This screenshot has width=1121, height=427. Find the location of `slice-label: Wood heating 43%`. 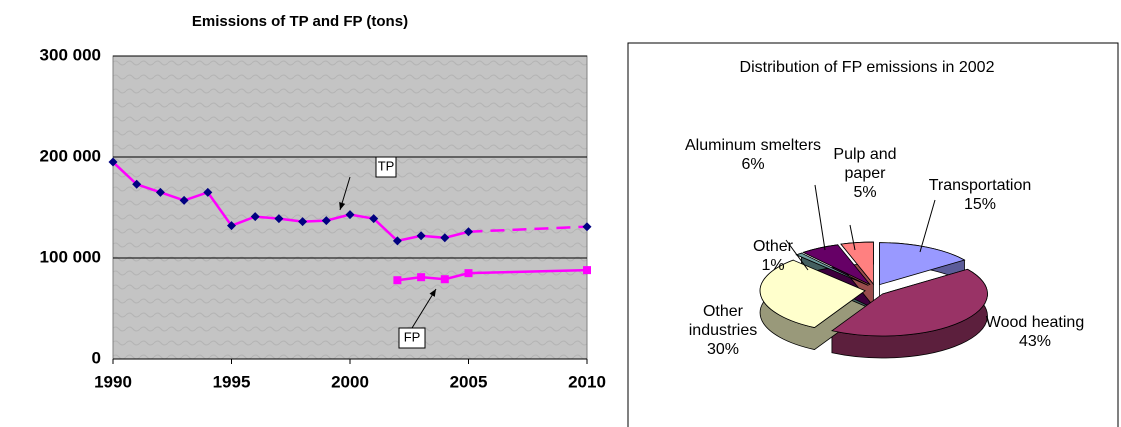

slice-label: Wood heating 43% is located at coordinates (1035, 332).